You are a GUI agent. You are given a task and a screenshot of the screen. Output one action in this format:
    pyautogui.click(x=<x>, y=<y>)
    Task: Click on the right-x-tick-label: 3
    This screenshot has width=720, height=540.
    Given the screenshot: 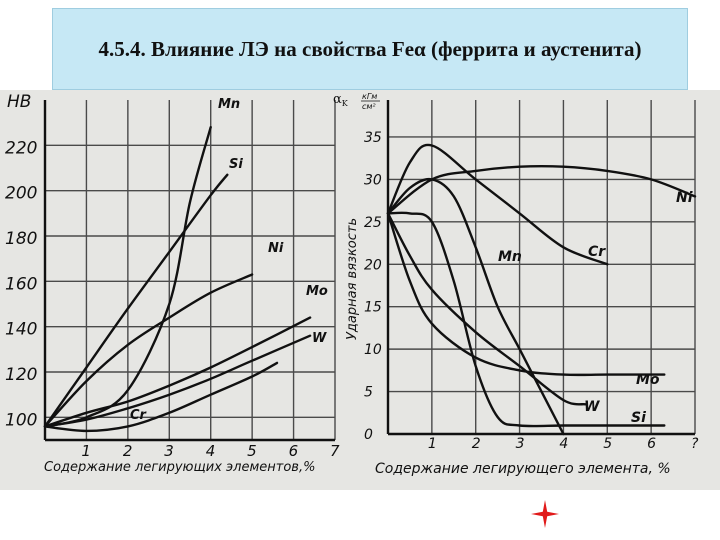 What is the action you would take?
    pyautogui.click(x=520, y=444)
    